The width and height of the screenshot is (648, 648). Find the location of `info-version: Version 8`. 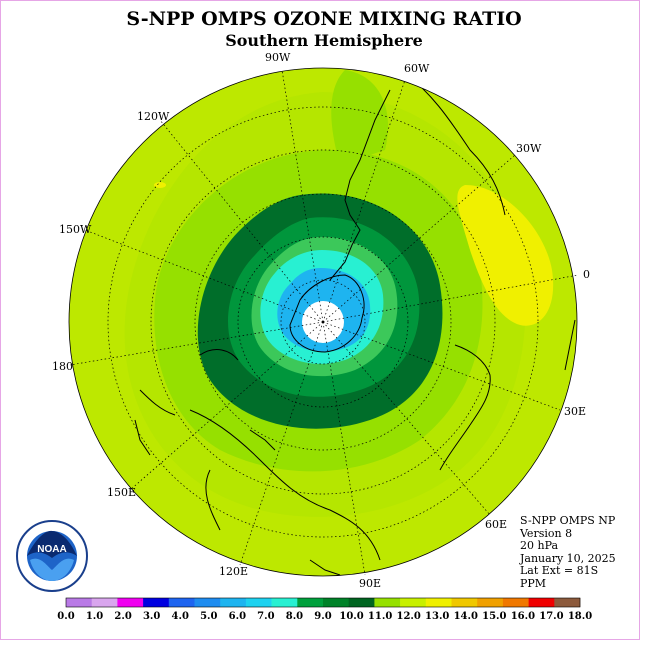

info-version: Version 8 is located at coordinates (546, 533).